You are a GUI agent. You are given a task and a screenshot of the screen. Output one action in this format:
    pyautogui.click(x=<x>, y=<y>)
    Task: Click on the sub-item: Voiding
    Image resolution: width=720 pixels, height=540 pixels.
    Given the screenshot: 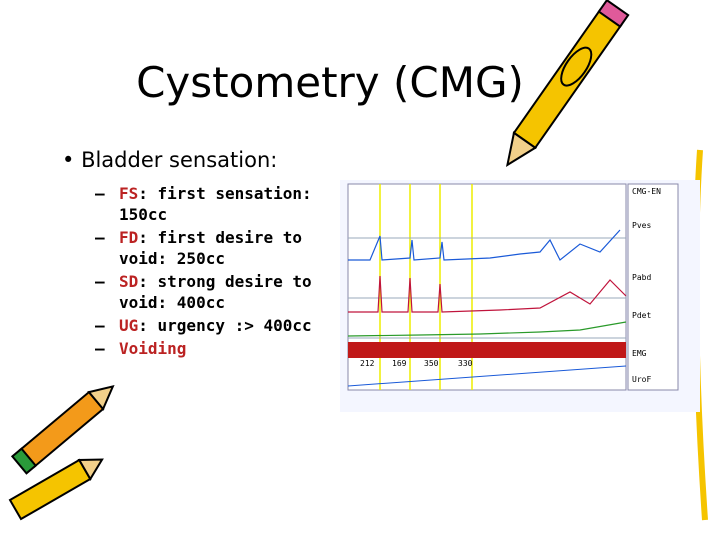 What is the action you would take?
    pyautogui.click(x=215, y=348)
    